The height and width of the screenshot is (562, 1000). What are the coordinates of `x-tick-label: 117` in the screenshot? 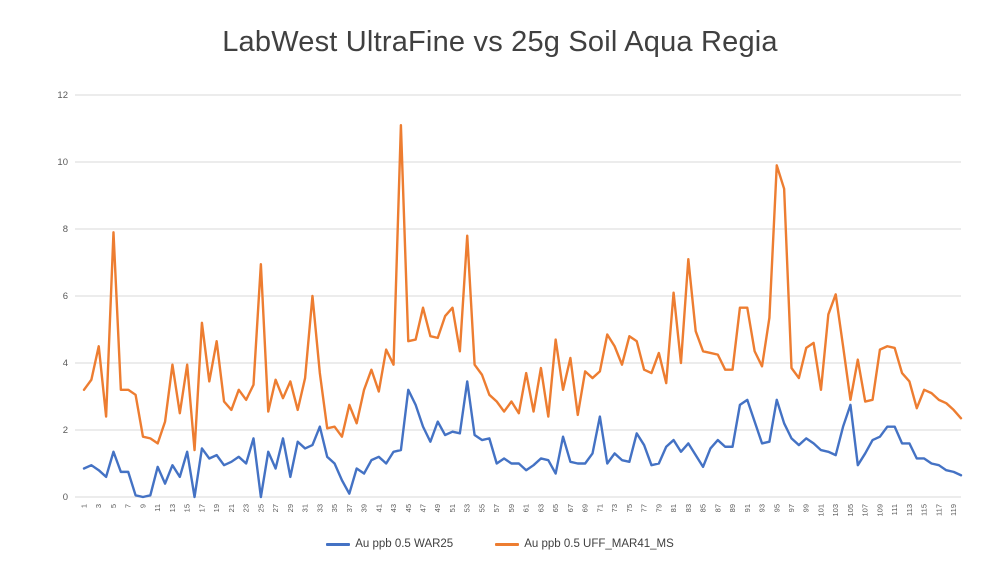 It's located at (938, 510).